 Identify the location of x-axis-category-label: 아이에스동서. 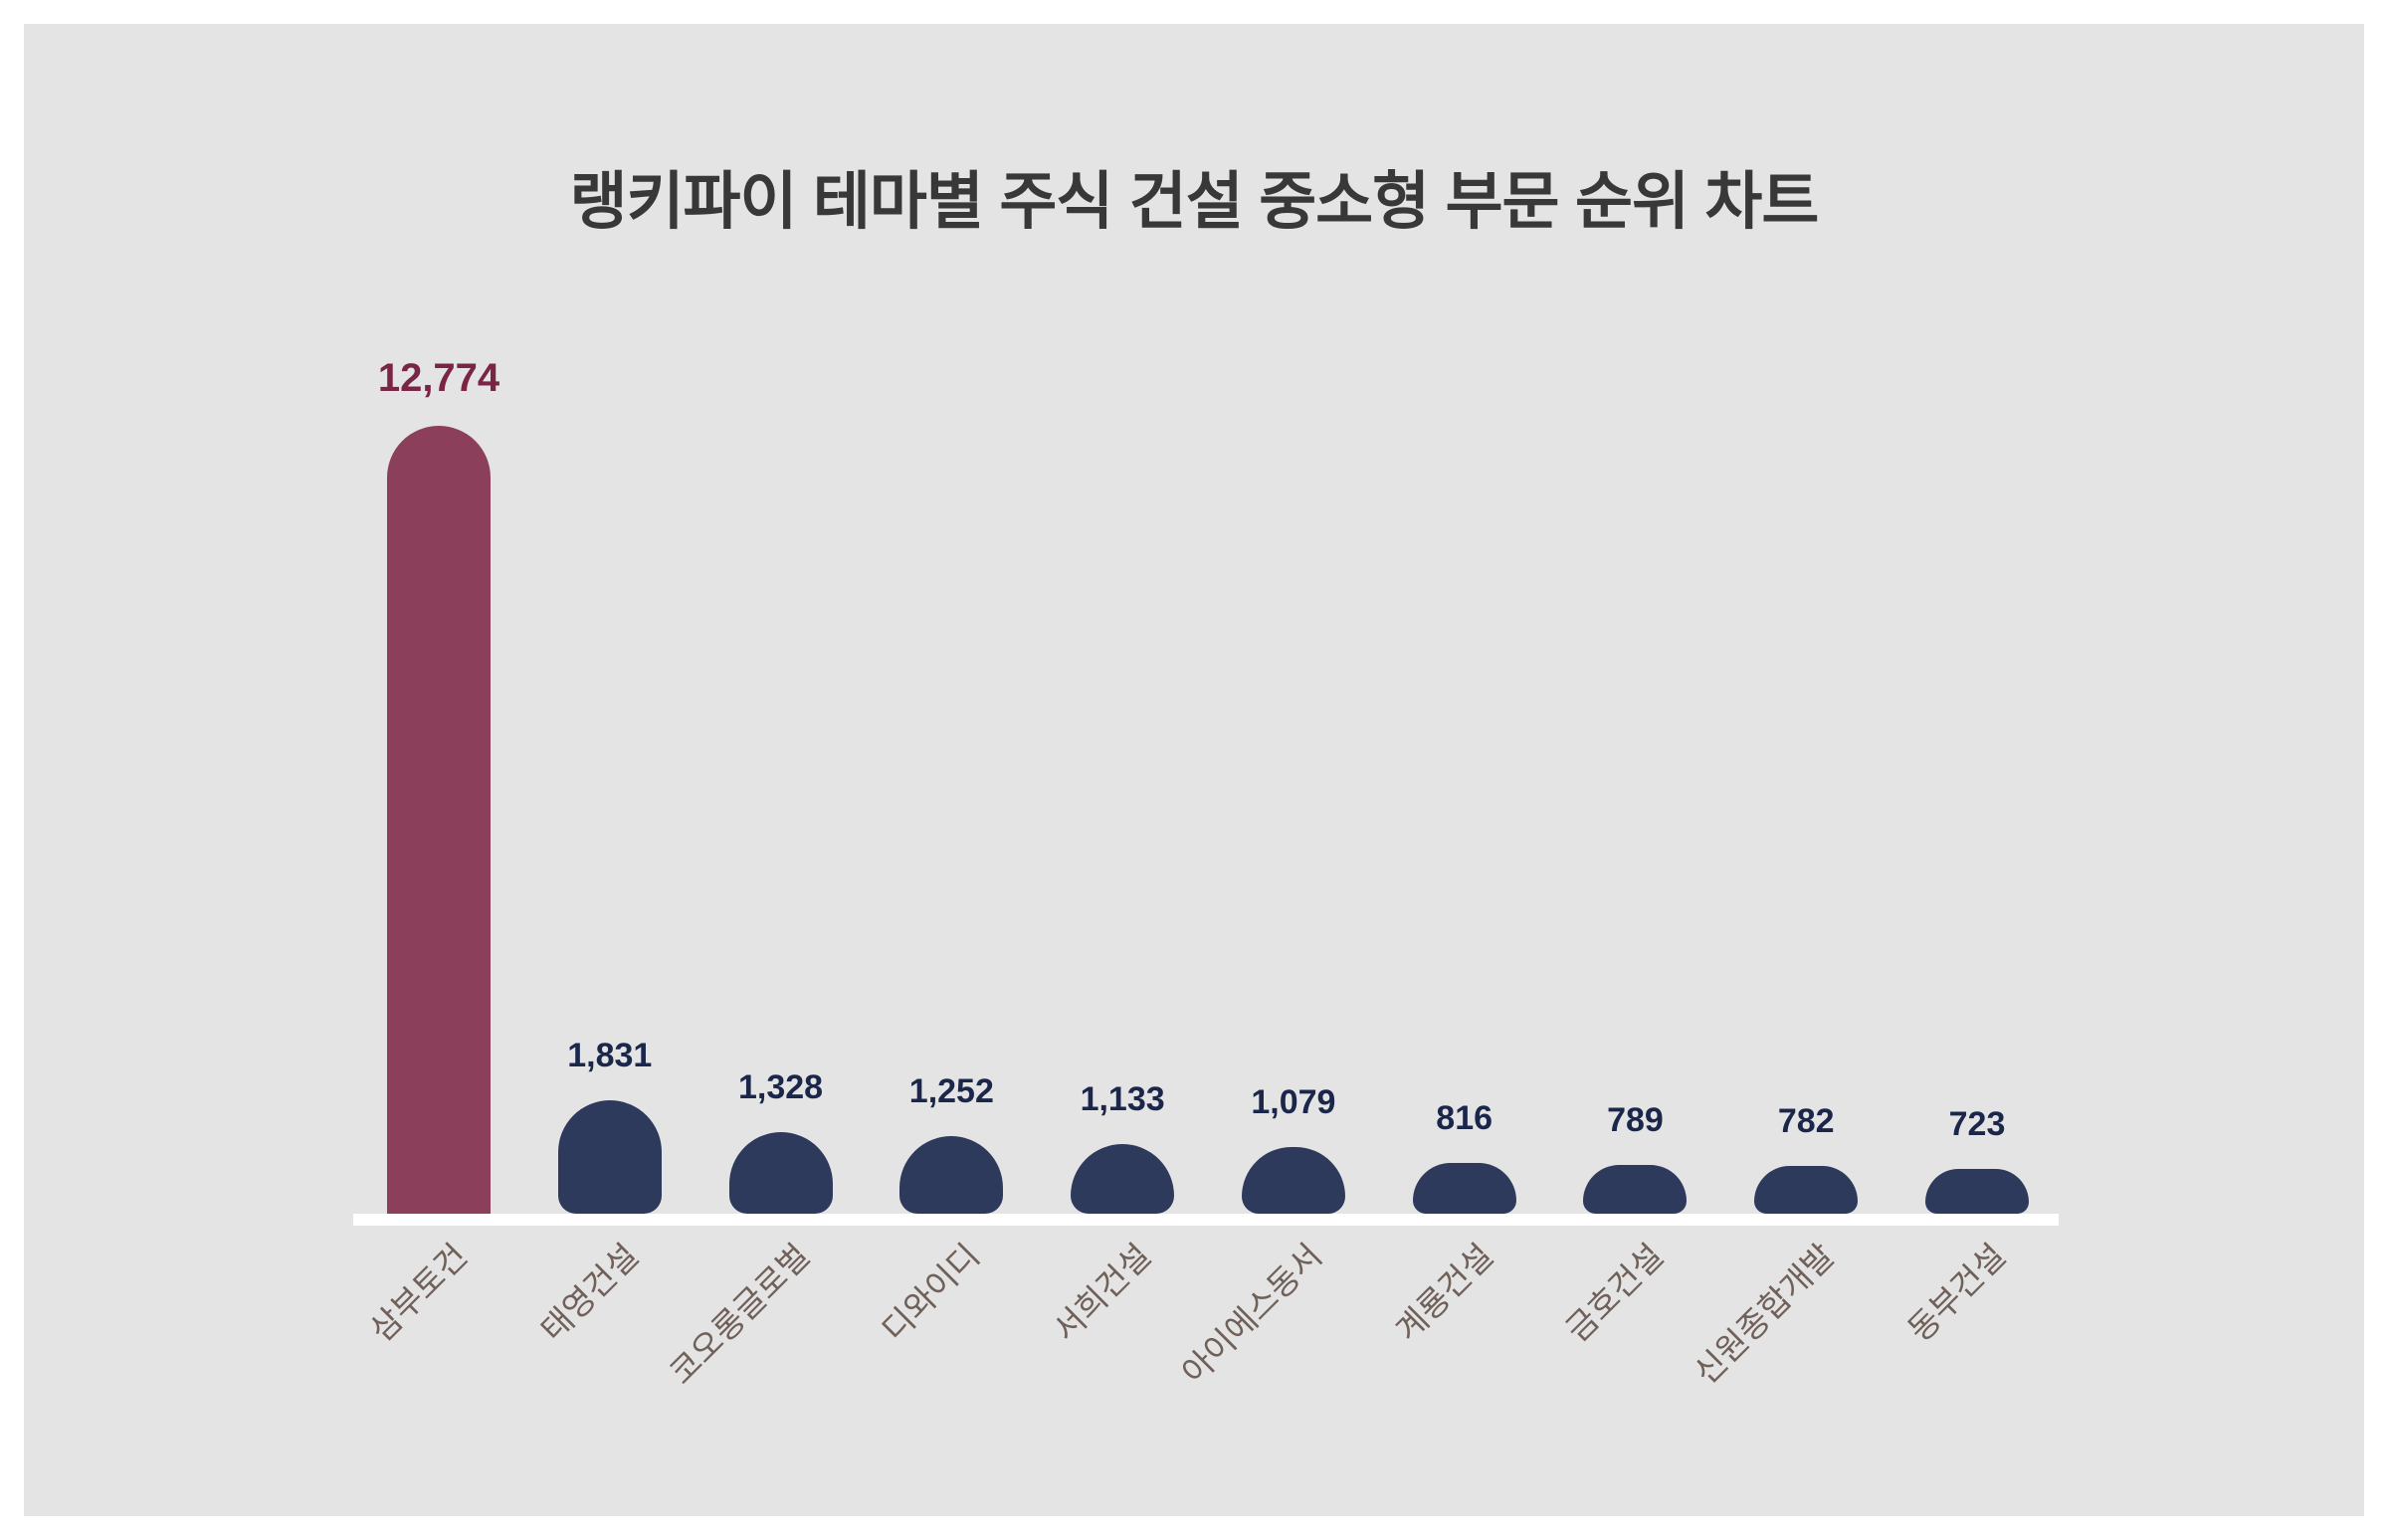
(1251, 1314).